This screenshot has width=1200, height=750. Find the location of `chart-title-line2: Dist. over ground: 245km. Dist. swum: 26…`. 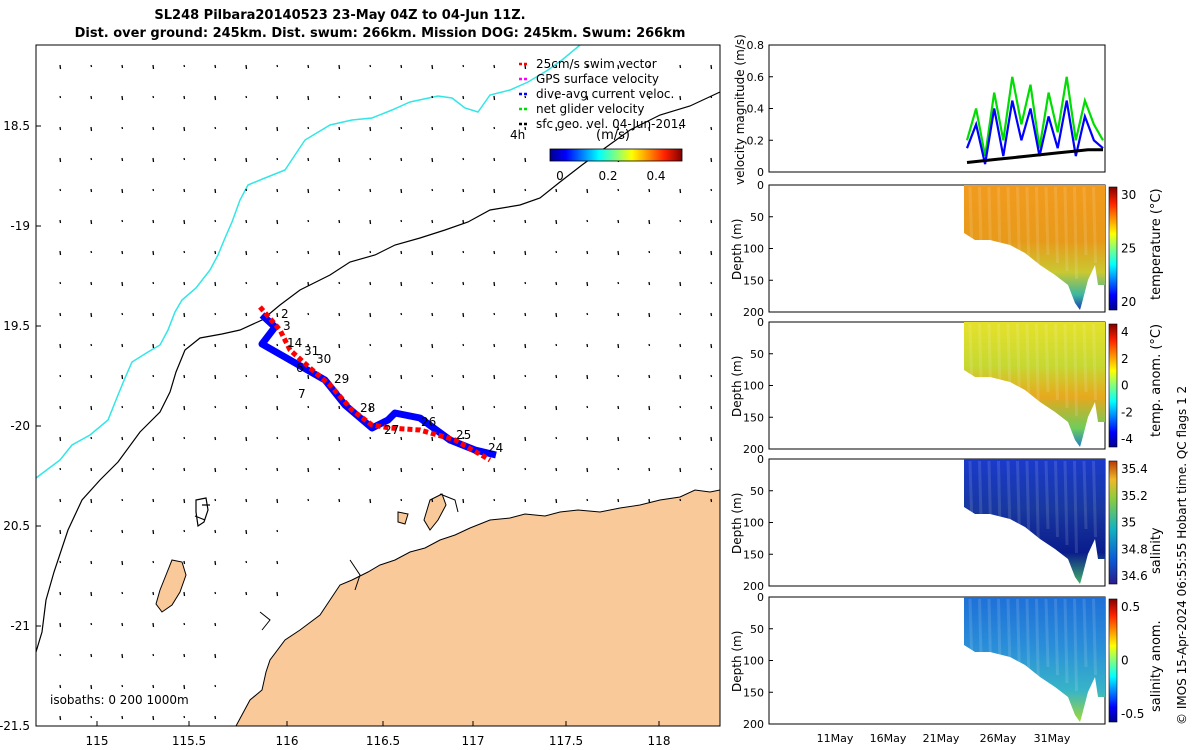

chart-title-line2: Dist. over ground: 245km. Dist. swum: 26… is located at coordinates (380, 33).